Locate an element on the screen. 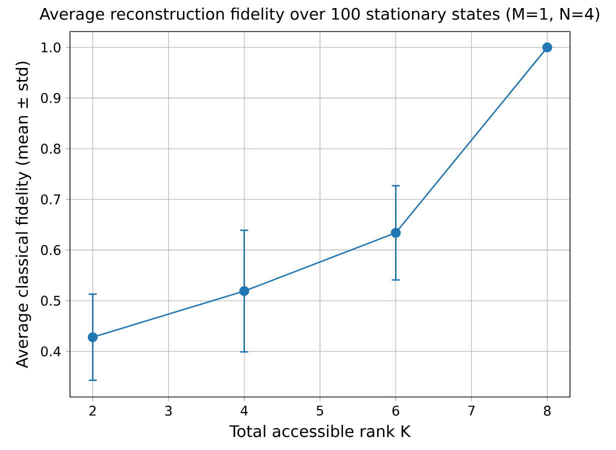 This screenshot has width=616, height=450. x-tick-label: 4 is located at coordinates (244, 411).